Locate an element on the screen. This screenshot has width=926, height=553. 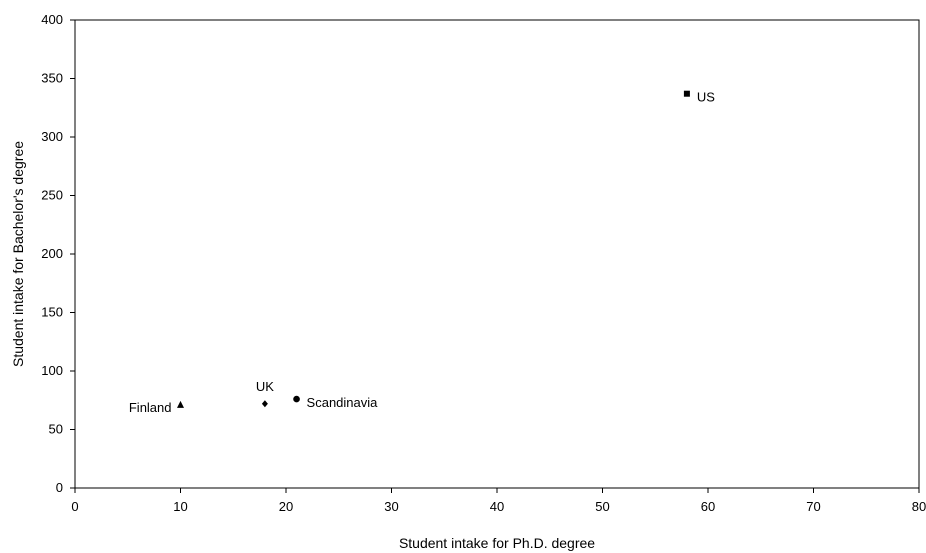
data-point-scandinavia is located at coordinates (296, 399).